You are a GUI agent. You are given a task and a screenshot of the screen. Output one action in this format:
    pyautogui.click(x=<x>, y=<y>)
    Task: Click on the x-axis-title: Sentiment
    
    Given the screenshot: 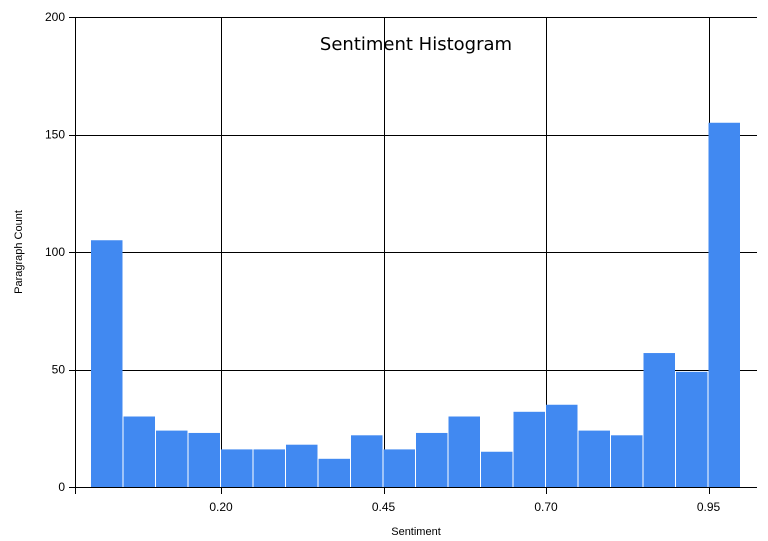 What is the action you would take?
    pyautogui.click(x=416, y=532)
    